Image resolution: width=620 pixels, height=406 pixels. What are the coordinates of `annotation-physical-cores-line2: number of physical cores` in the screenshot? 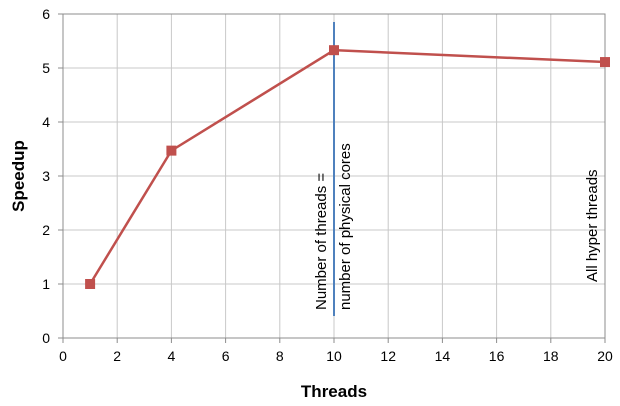 It's located at (345, 226).